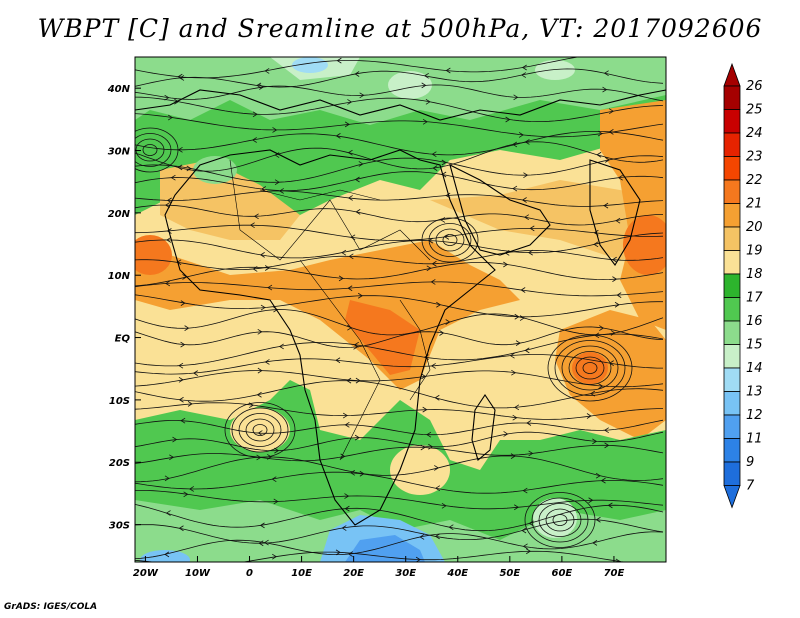  What do you see at coordinates (754, 368) in the screenshot?
I see `colorbar-label: 14` at bounding box center [754, 368].